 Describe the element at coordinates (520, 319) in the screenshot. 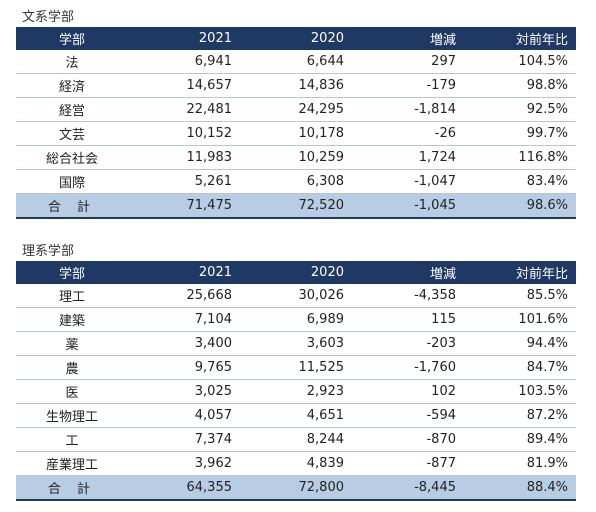

I see `cell-ratio: 101.6%` at that location.